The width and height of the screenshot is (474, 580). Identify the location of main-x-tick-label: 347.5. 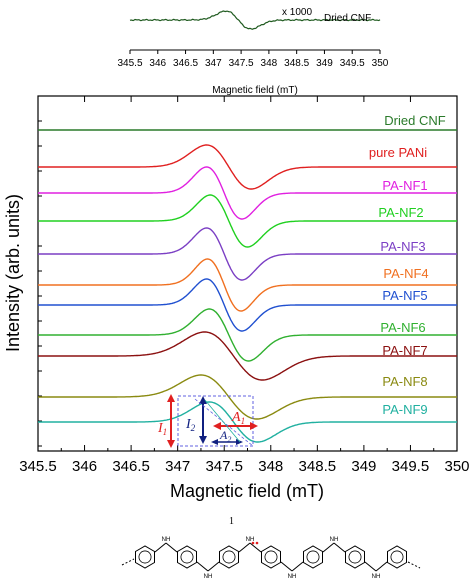
(224, 466).